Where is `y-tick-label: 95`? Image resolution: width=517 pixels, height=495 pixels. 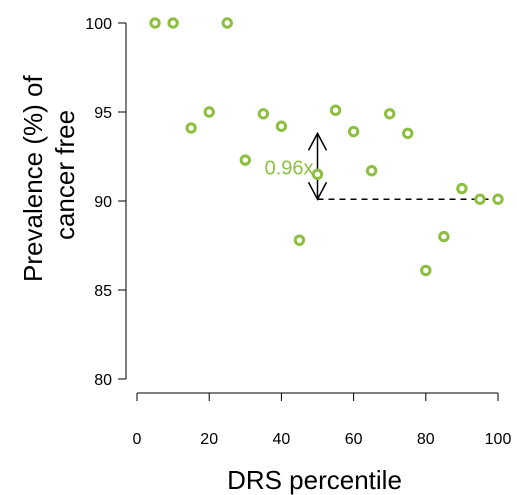
y-tick-label: 95 is located at coordinates (103, 113).